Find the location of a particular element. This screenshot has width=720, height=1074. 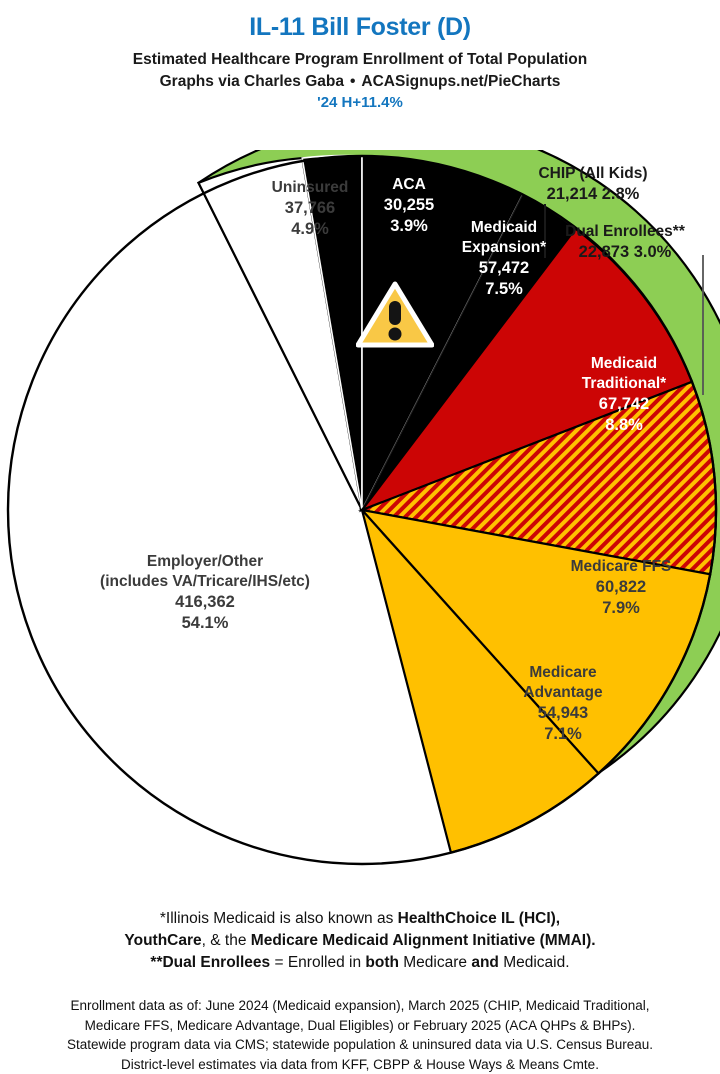

slice-value: 67,742 is located at coordinates (624, 403).